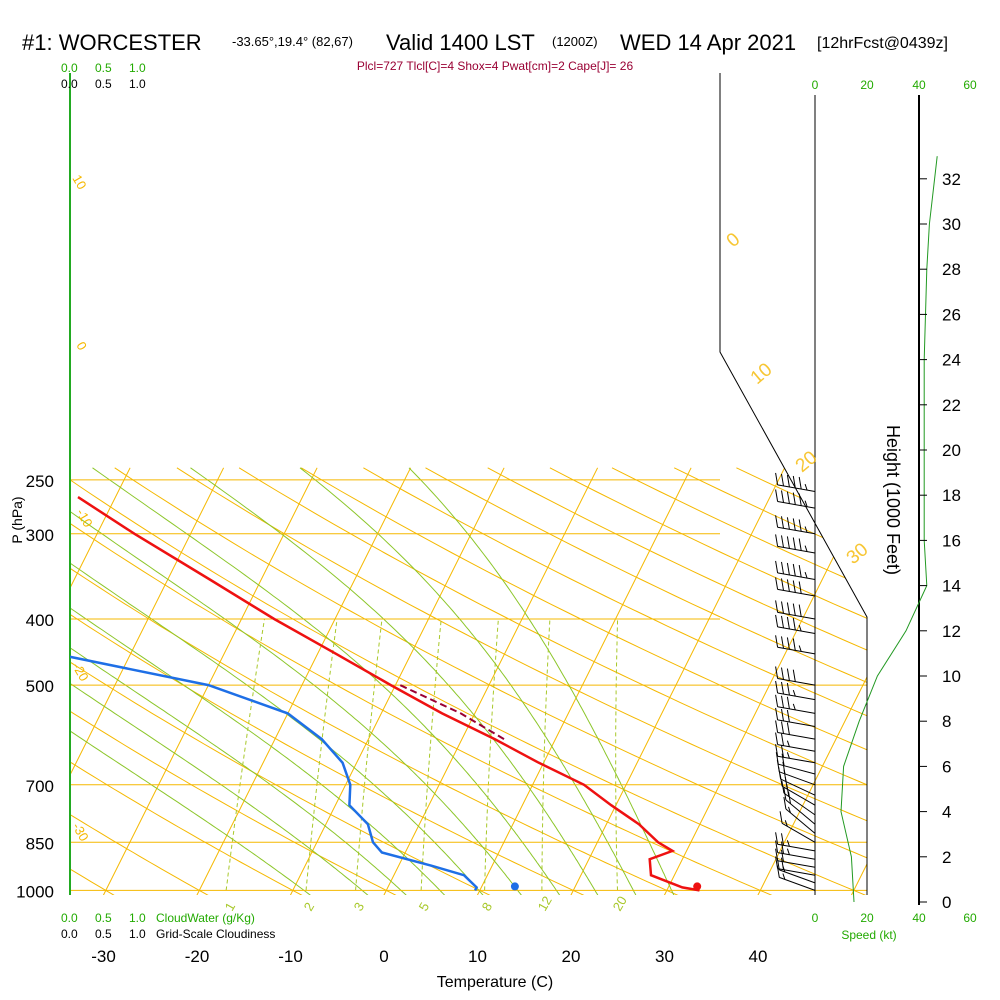  What do you see at coordinates (103, 956) in the screenshot?
I see `x-tick-label: -30` at bounding box center [103, 956].